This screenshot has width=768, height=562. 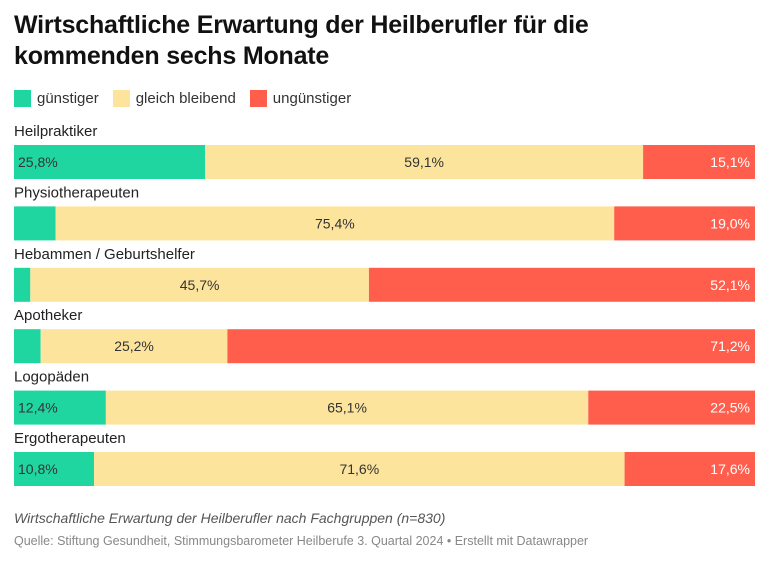 What do you see at coordinates (70, 438) in the screenshot?
I see `category-label: Ergotherapeuten` at bounding box center [70, 438].